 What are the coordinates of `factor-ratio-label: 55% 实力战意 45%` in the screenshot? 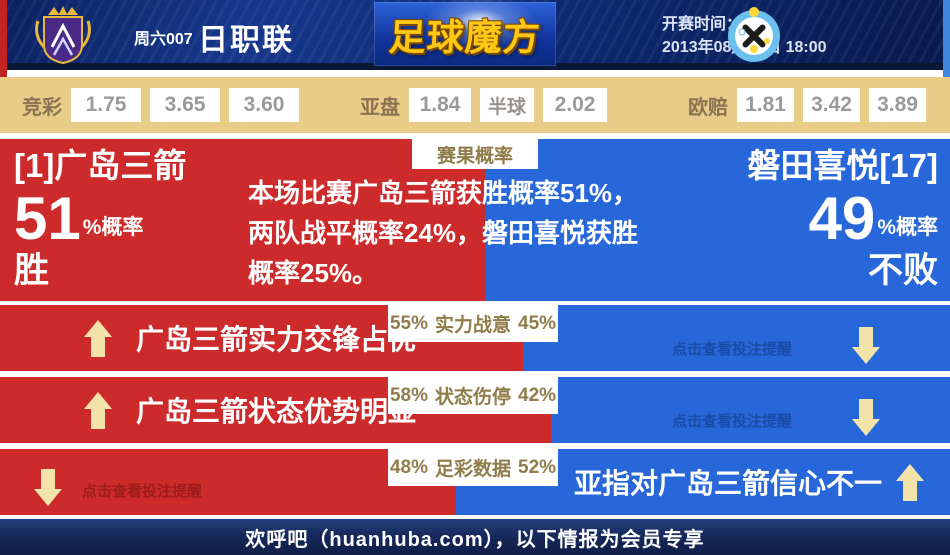 It's located at (473, 323).